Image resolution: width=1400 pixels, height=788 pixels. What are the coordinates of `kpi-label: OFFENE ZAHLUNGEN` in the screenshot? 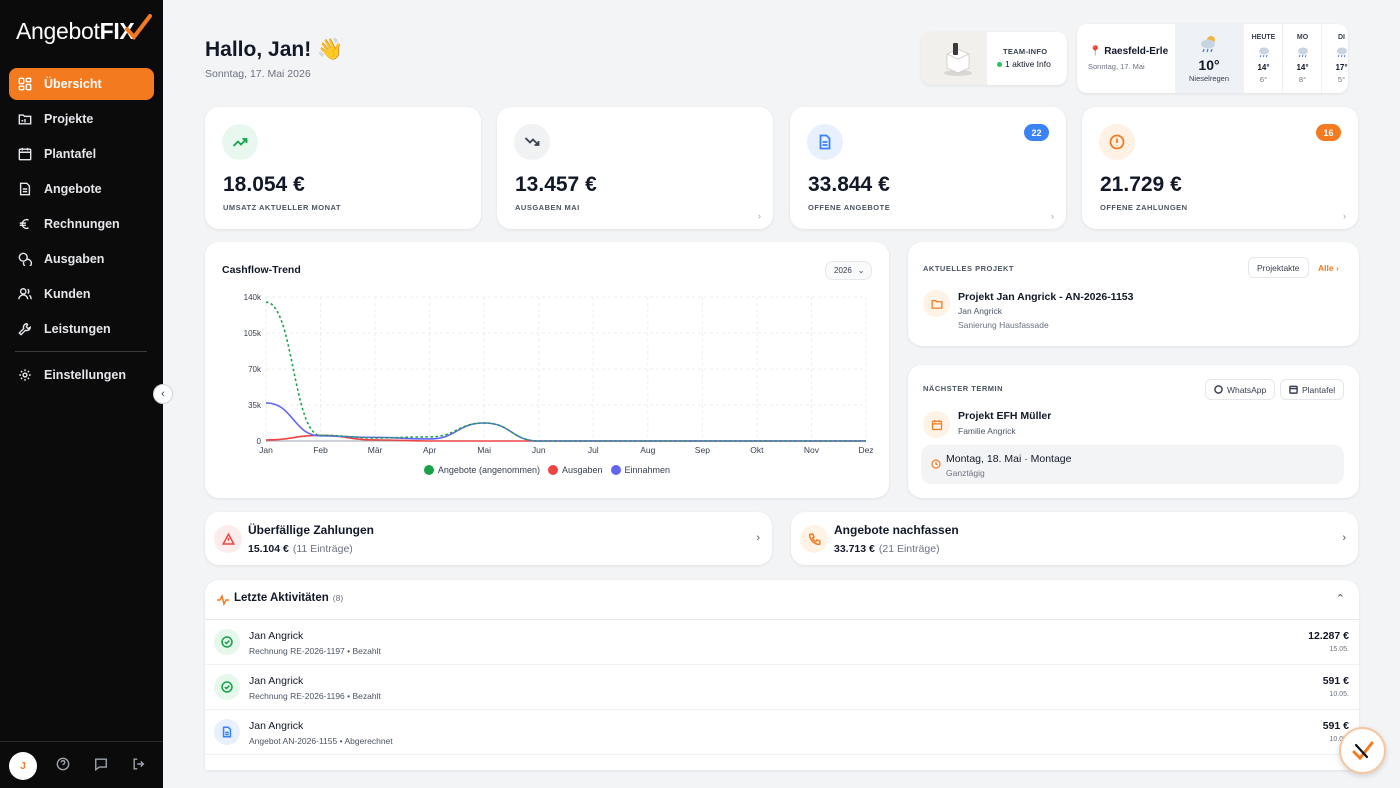 It's located at (1144, 207).